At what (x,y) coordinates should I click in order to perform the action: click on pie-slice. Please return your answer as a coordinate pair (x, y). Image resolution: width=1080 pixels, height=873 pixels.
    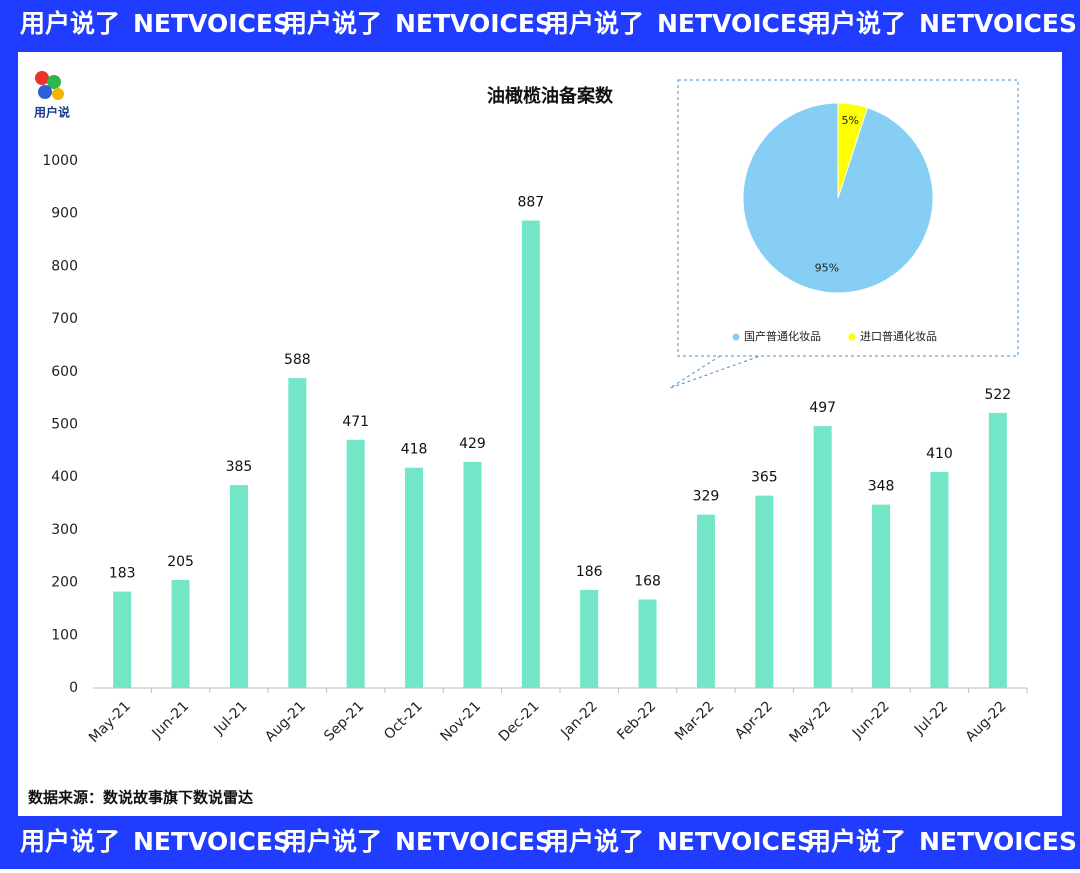
    Looking at the image, I should click on (852, 150).